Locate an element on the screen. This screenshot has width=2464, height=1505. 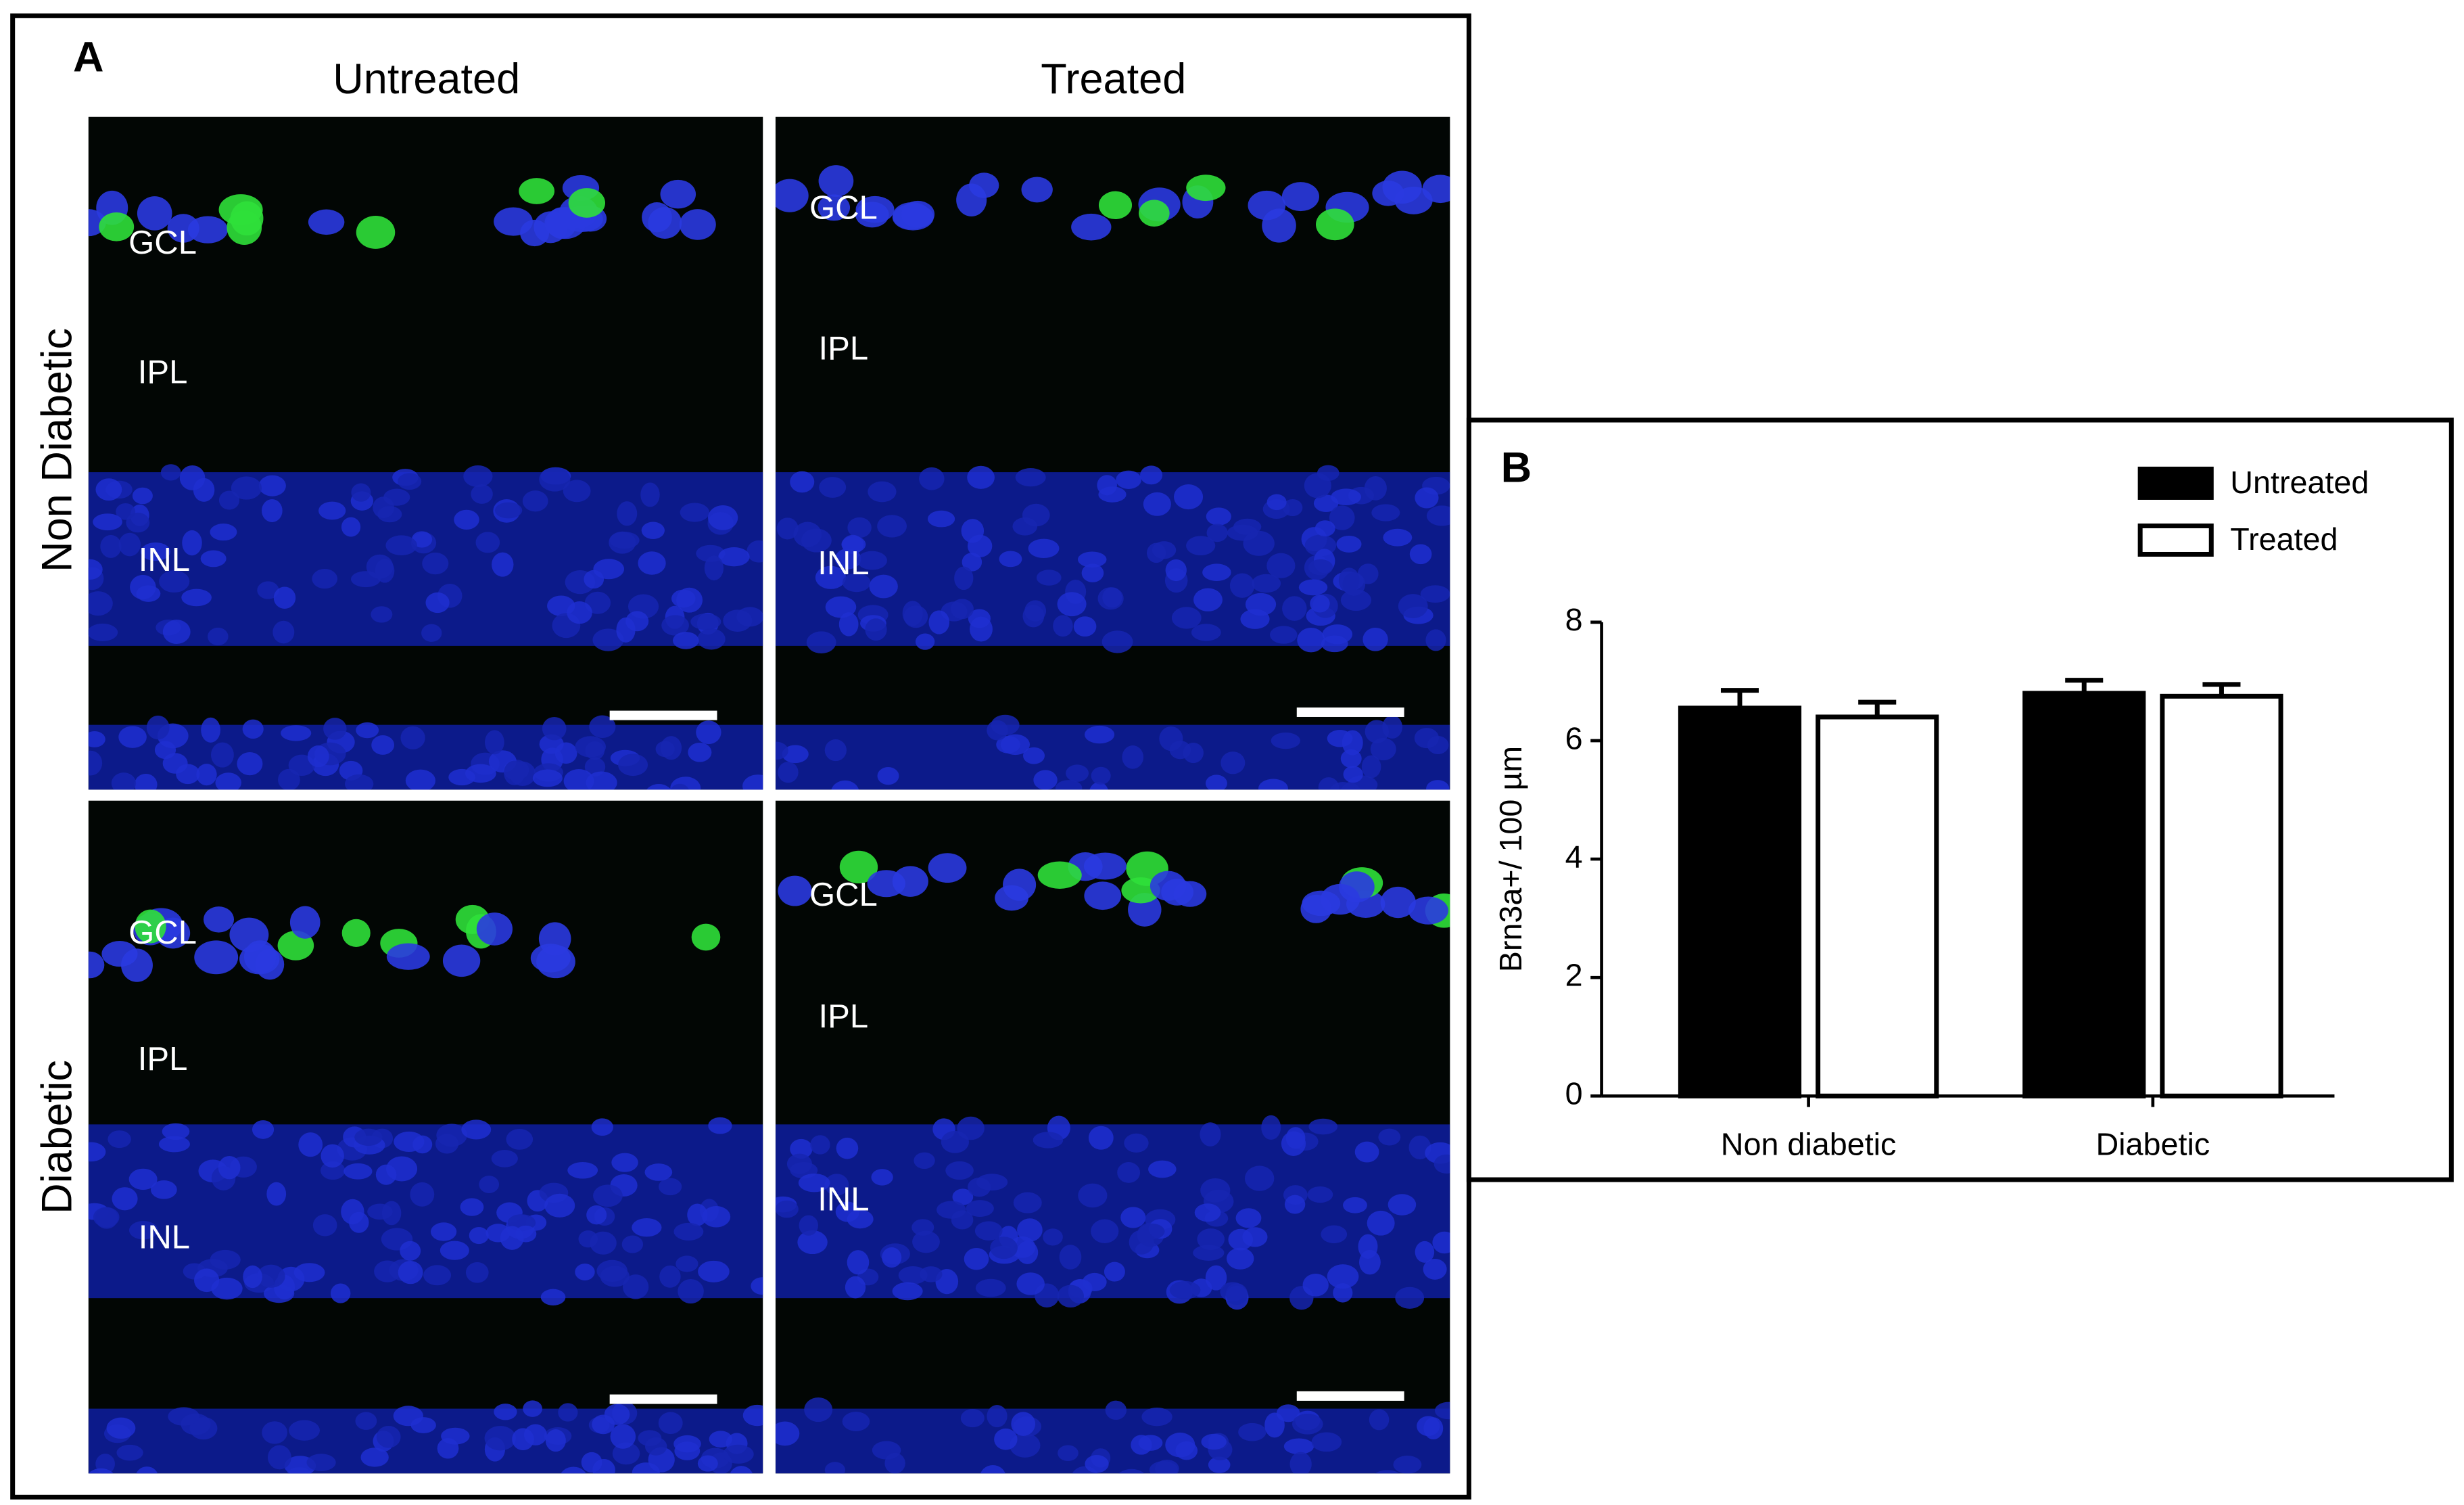
bar is located at coordinates (1877, 906).